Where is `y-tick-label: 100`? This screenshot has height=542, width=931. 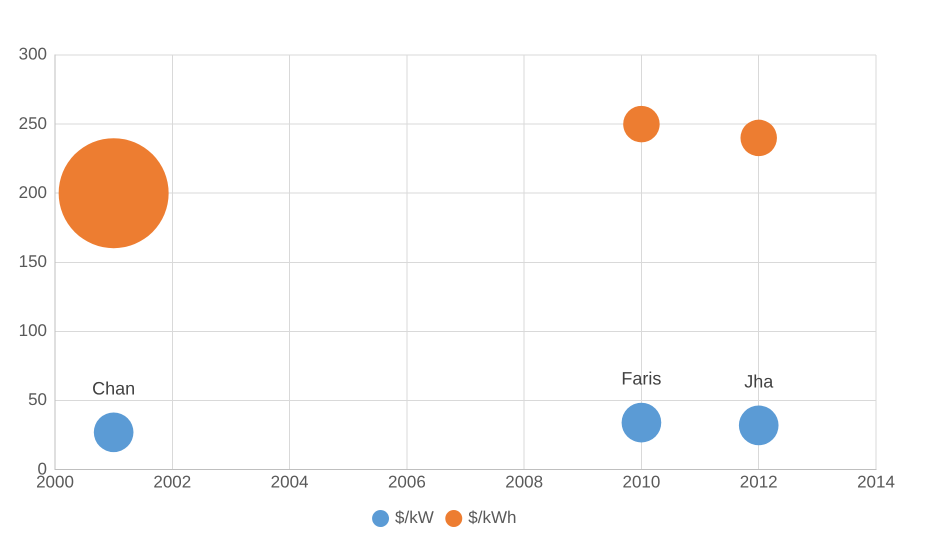 y-tick-label: 100 is located at coordinates (32, 330).